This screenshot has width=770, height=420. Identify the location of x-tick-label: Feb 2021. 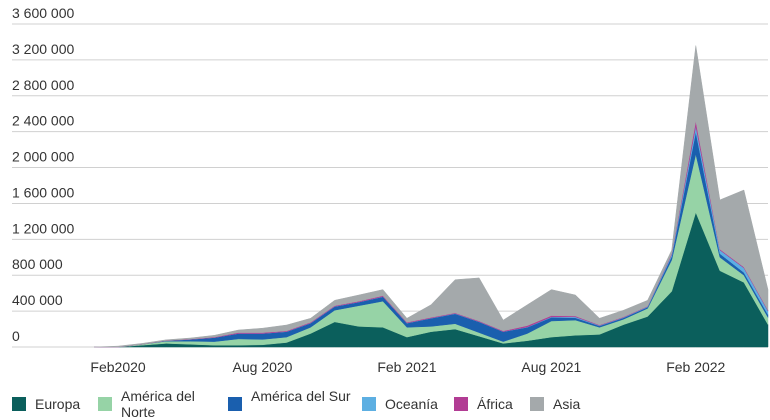
(406, 367).